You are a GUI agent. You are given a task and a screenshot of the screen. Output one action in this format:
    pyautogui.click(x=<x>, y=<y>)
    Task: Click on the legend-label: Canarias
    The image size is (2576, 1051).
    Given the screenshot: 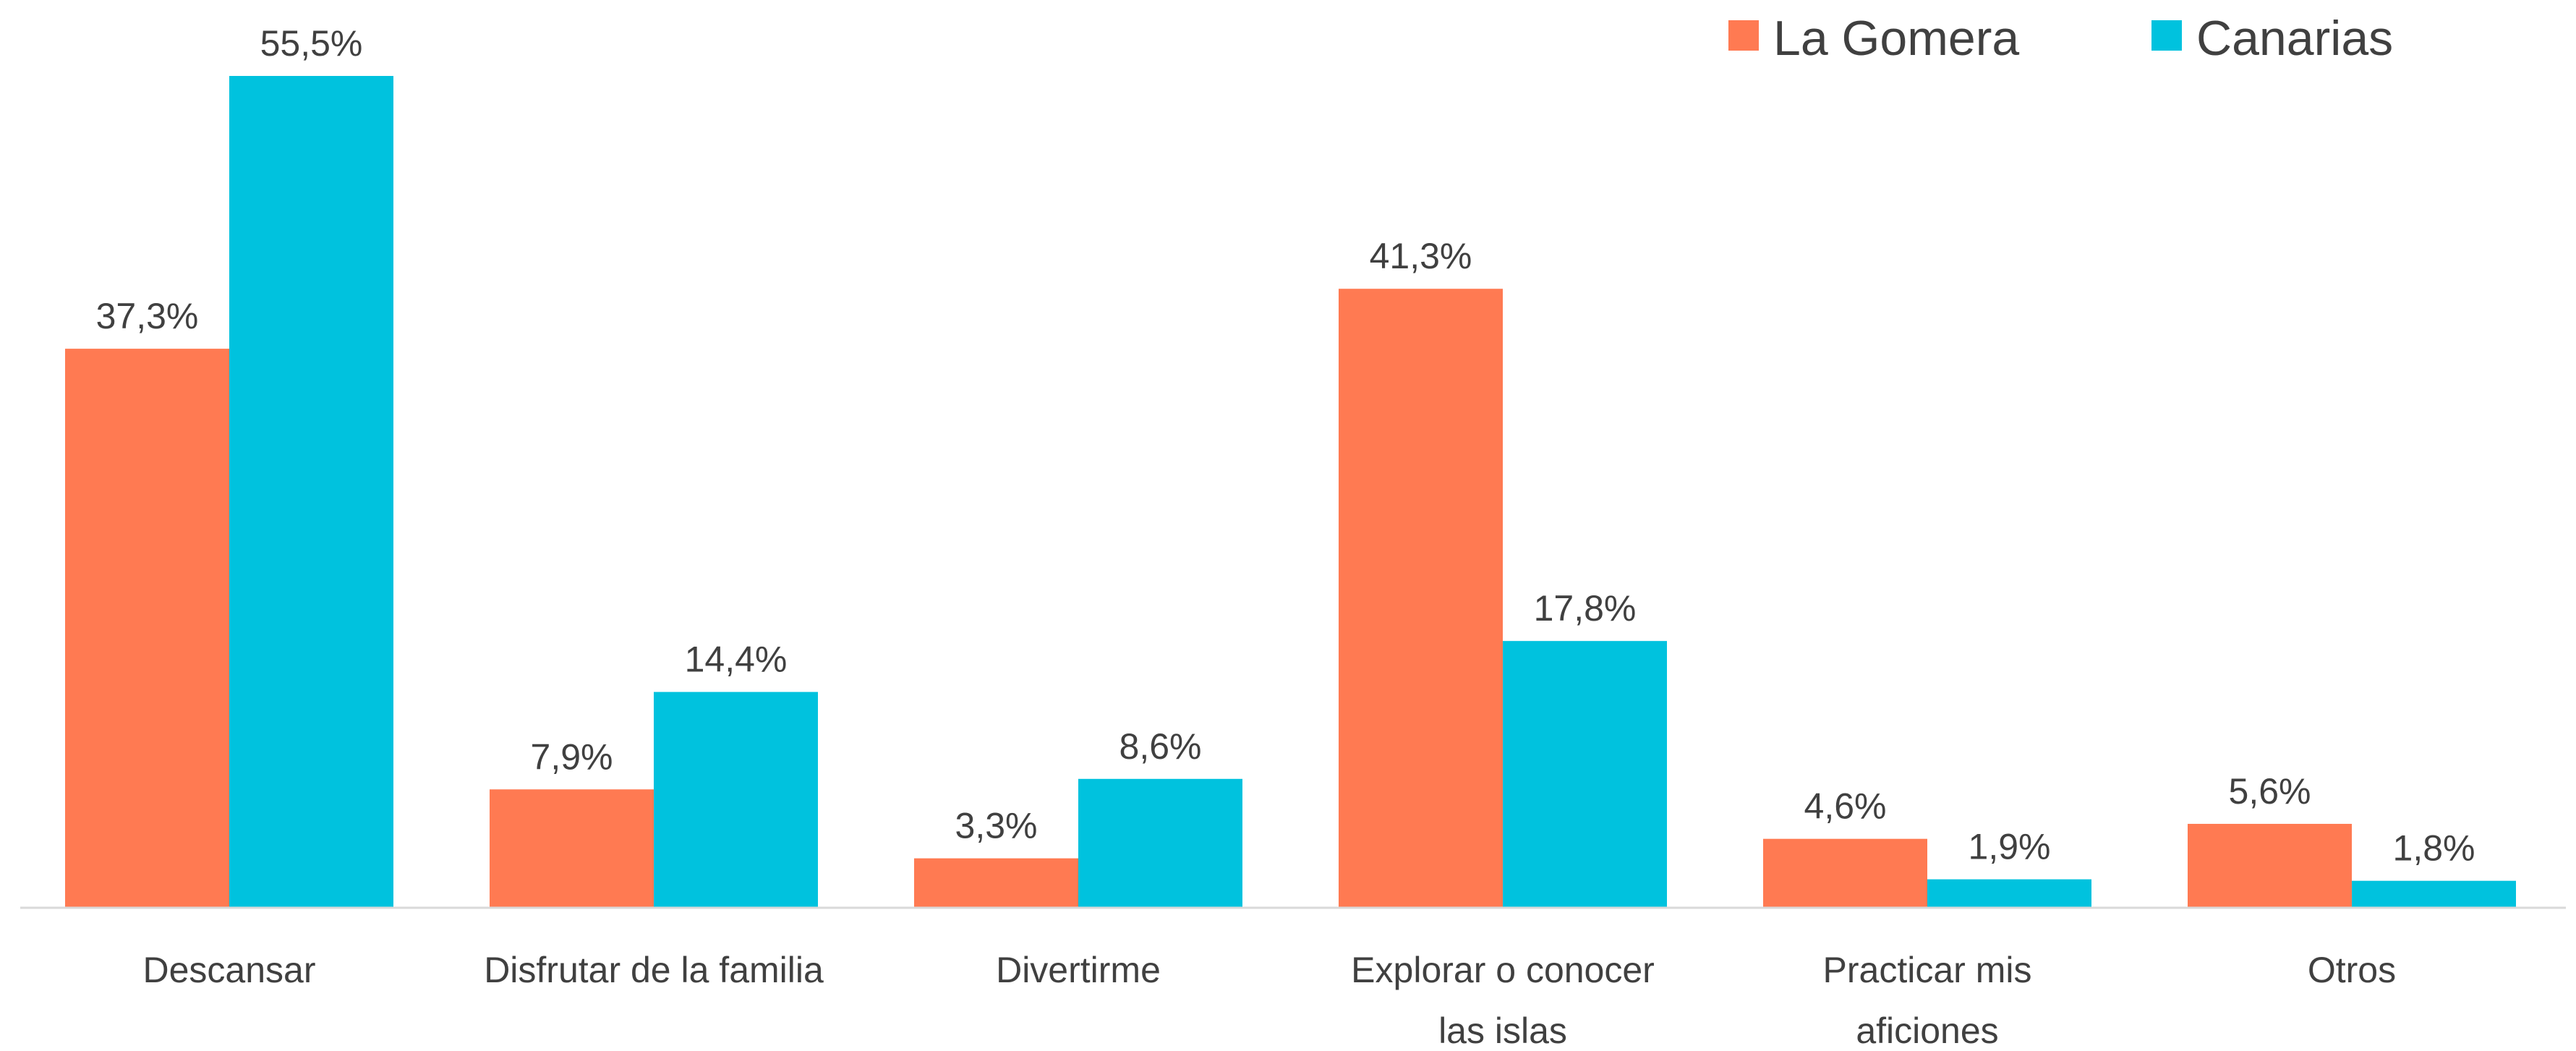 What is the action you would take?
    pyautogui.click(x=2294, y=38)
    